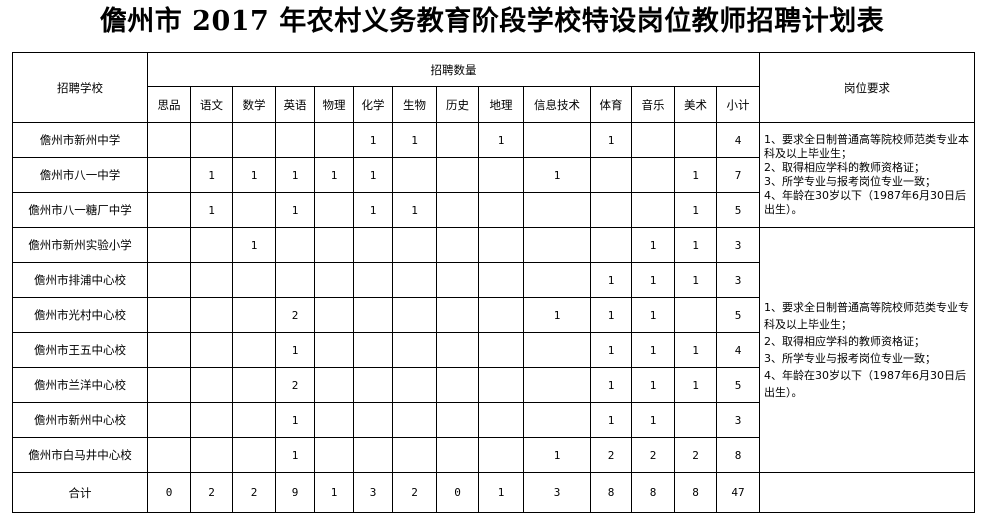 This screenshot has height=514, width=984. What do you see at coordinates (457, 104) in the screenshot?
I see `header-subject: 历史` at bounding box center [457, 104].